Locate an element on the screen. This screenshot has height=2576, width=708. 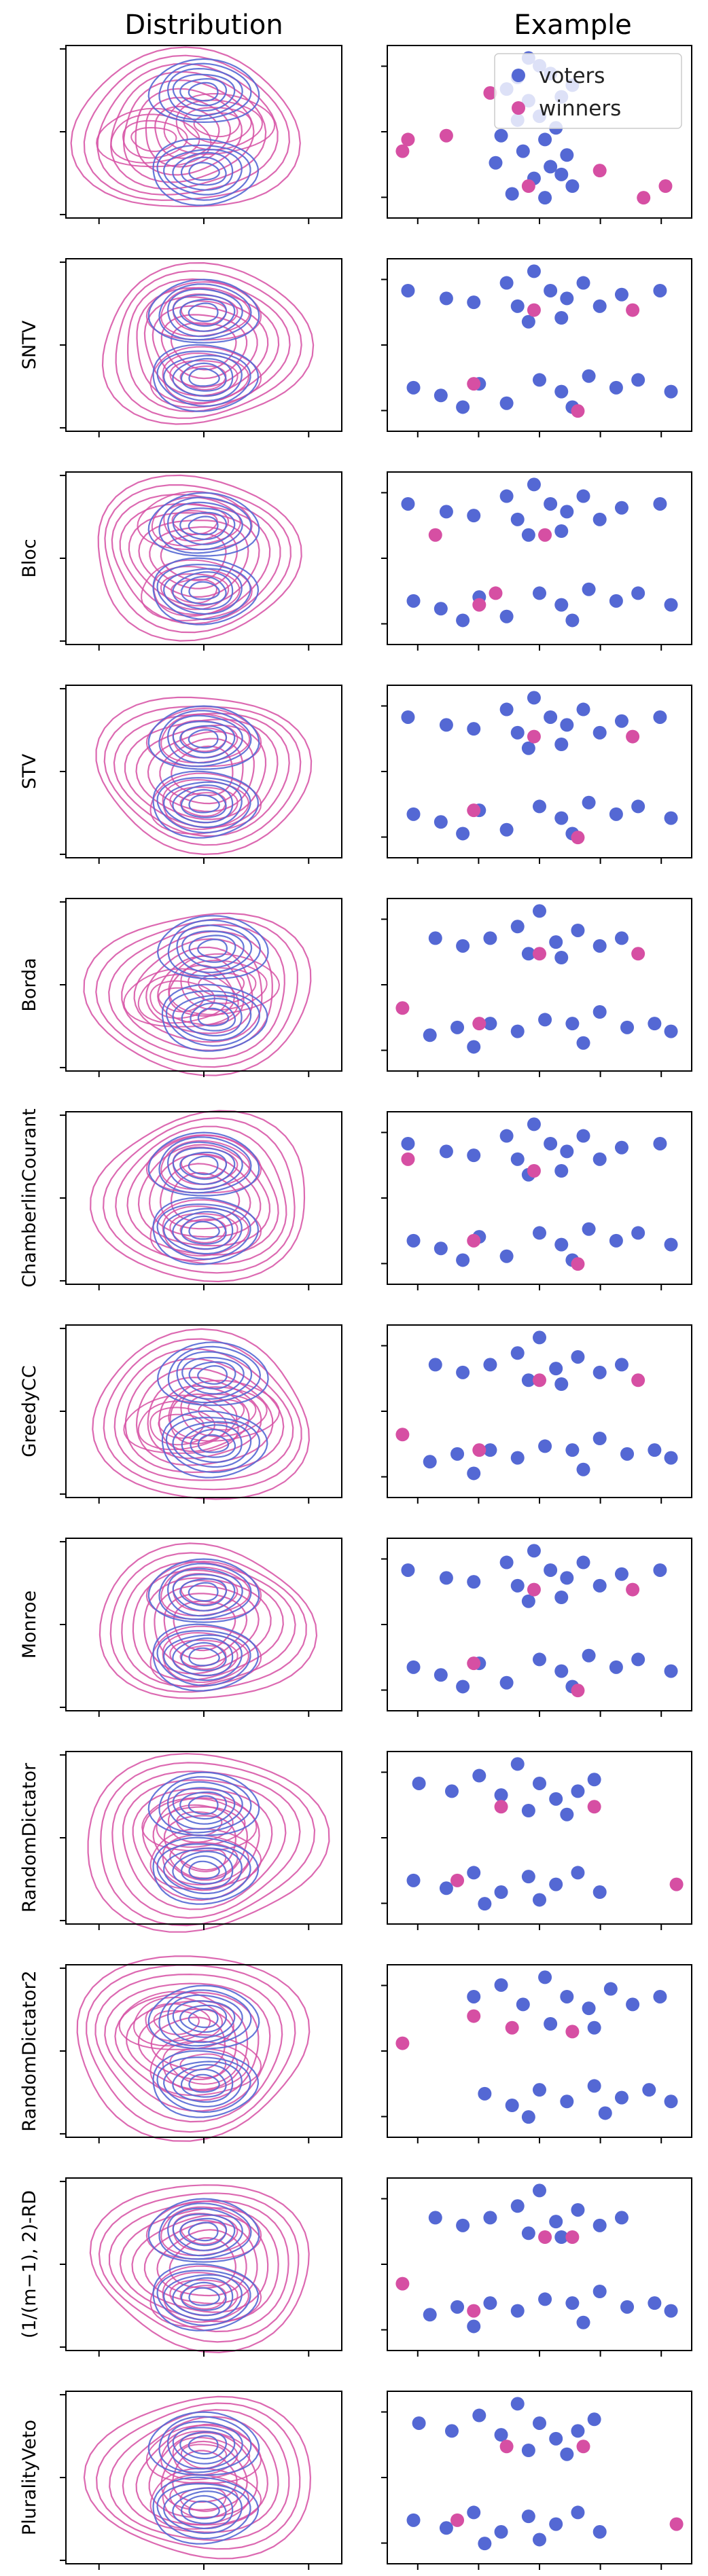
row-label: RandomDictator2 is located at coordinates (29, 2050).